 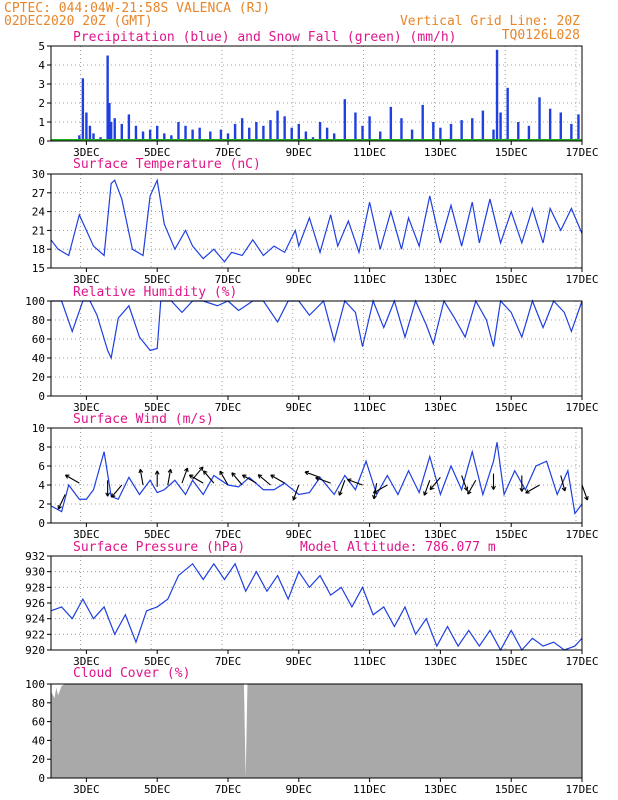 What do you see at coordinates (38, 428) in the screenshot?
I see `y-tick-label: 10` at bounding box center [38, 428].